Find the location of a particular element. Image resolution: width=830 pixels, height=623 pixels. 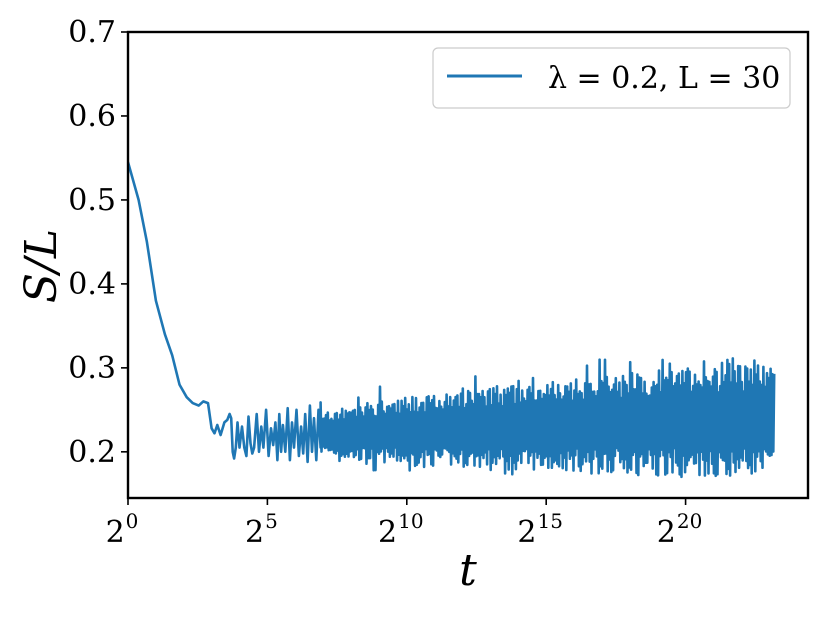

y-tick-label: 0.3 is located at coordinates (92, 368).